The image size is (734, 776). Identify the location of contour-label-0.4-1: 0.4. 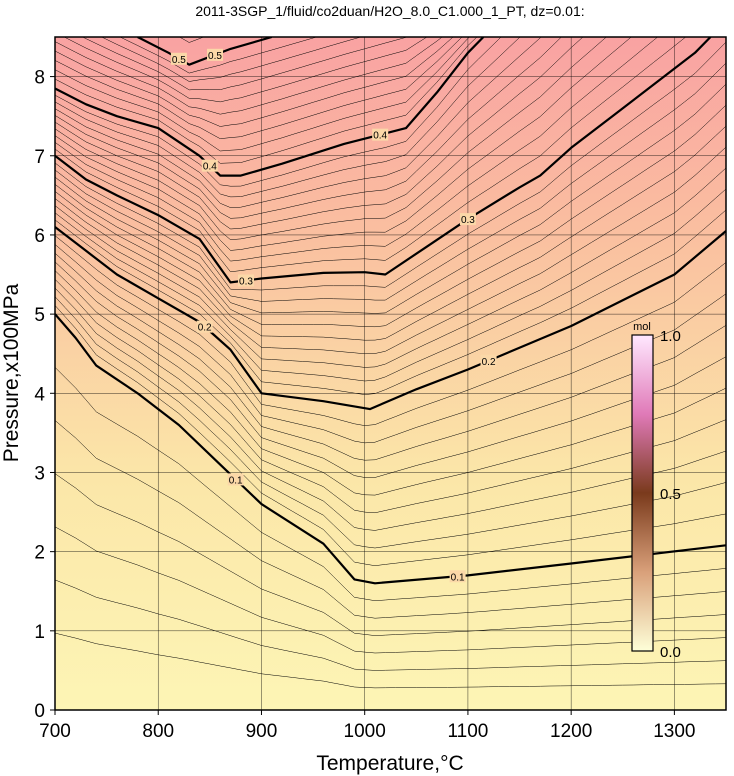
(380, 136).